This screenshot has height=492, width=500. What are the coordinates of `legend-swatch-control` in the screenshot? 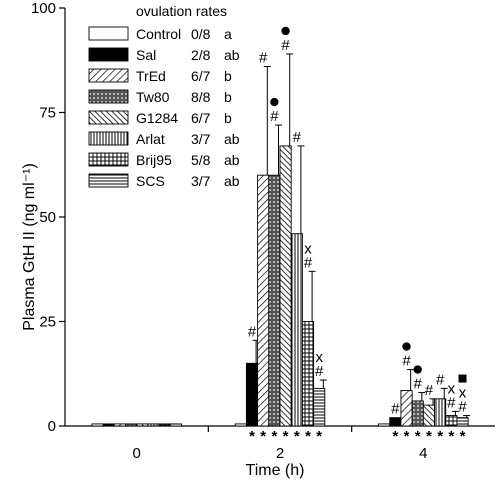 It's located at (108, 33).